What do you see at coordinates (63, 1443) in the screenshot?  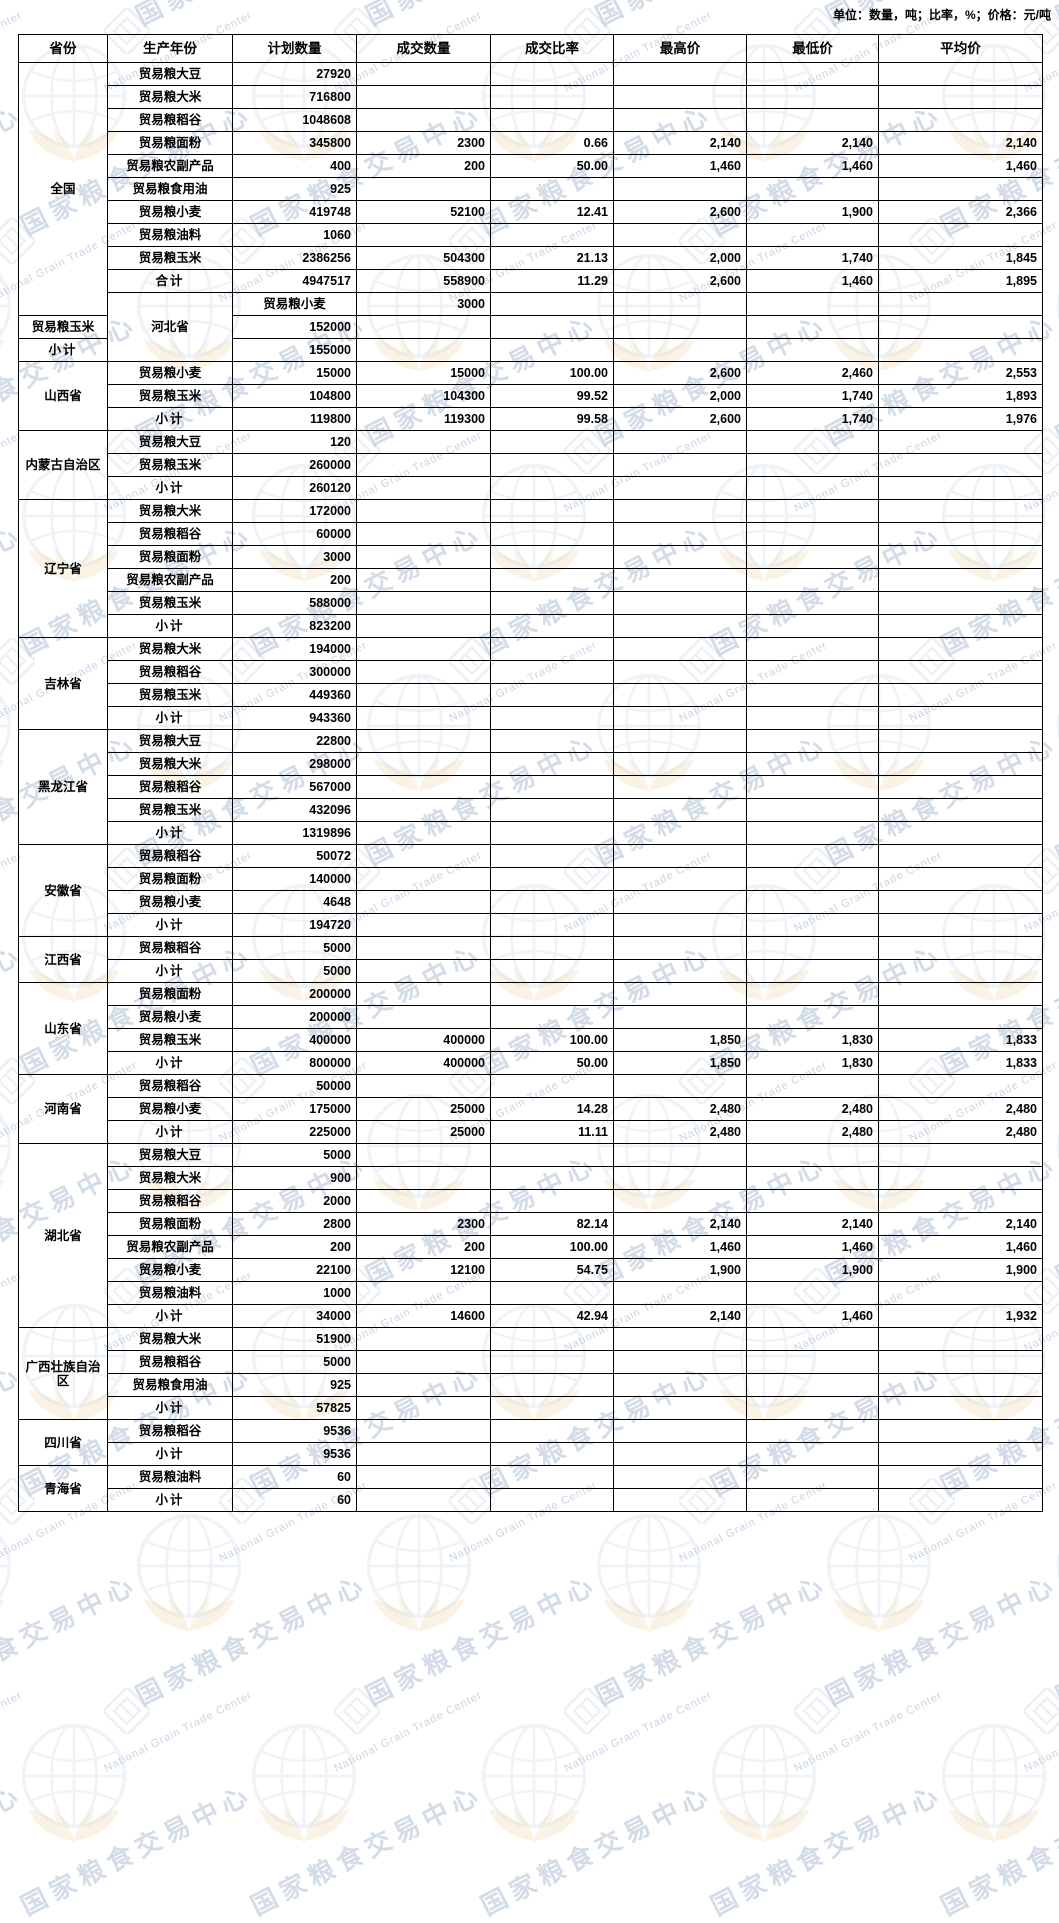 I see `cell-province: 四川省` at bounding box center [63, 1443].